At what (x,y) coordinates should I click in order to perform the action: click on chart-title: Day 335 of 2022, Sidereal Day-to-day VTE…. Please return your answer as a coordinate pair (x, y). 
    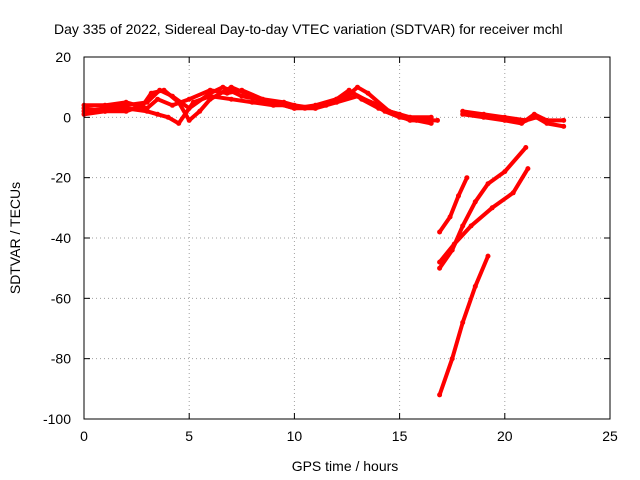
    Looking at the image, I should click on (308, 29).